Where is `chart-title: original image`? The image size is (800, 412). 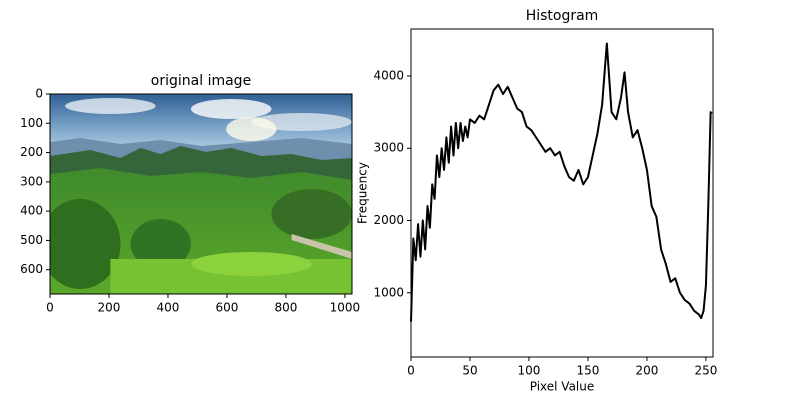 chart-title: original image is located at coordinates (201, 81).